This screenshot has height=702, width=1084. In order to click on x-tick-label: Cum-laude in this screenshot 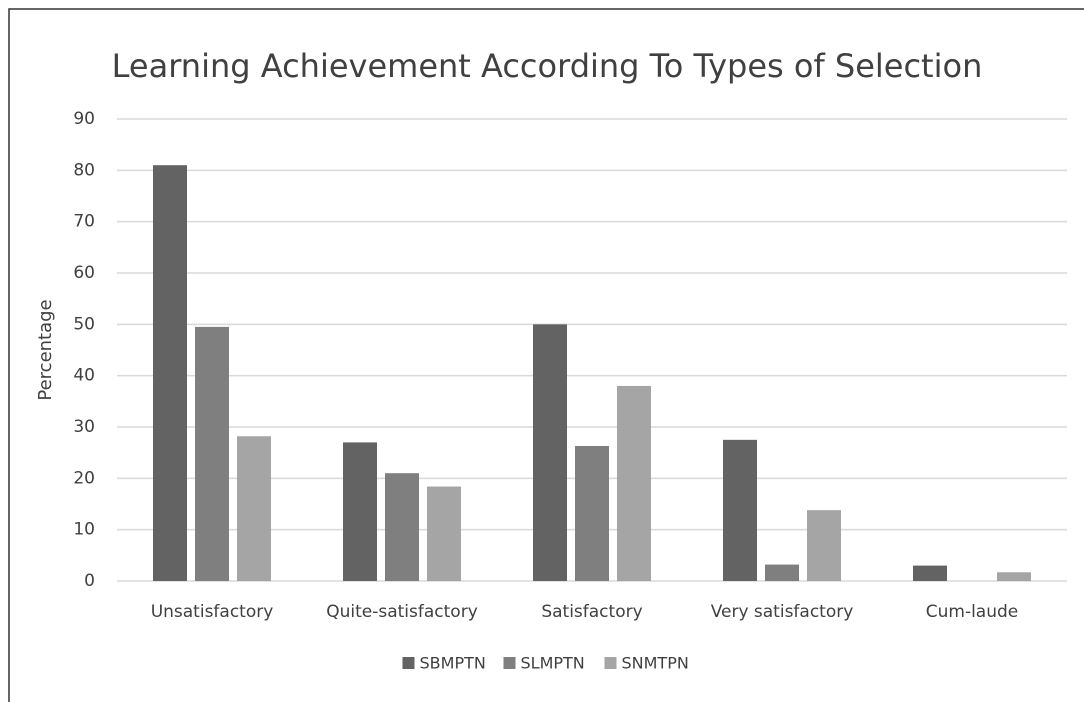, I will do `click(972, 612)`.